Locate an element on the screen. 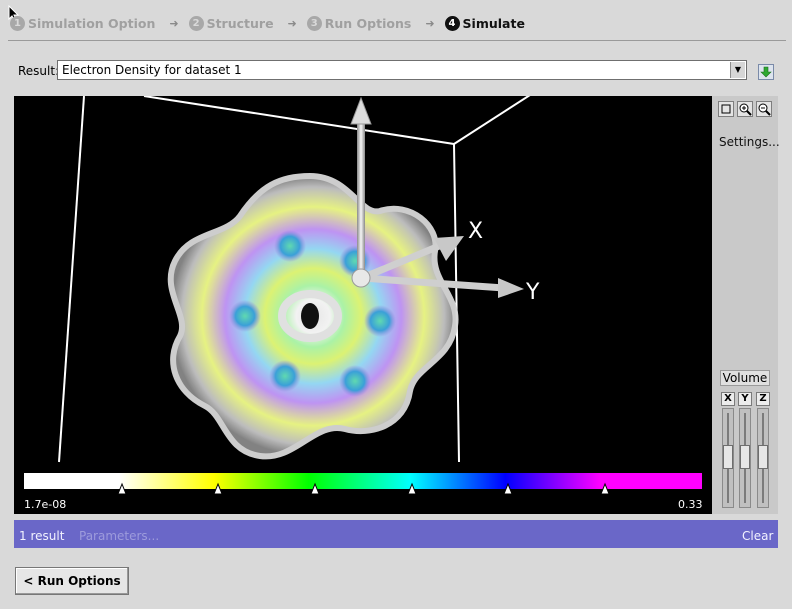  wizard-step-run-options: 3 Run Options is located at coordinates (359, 23).